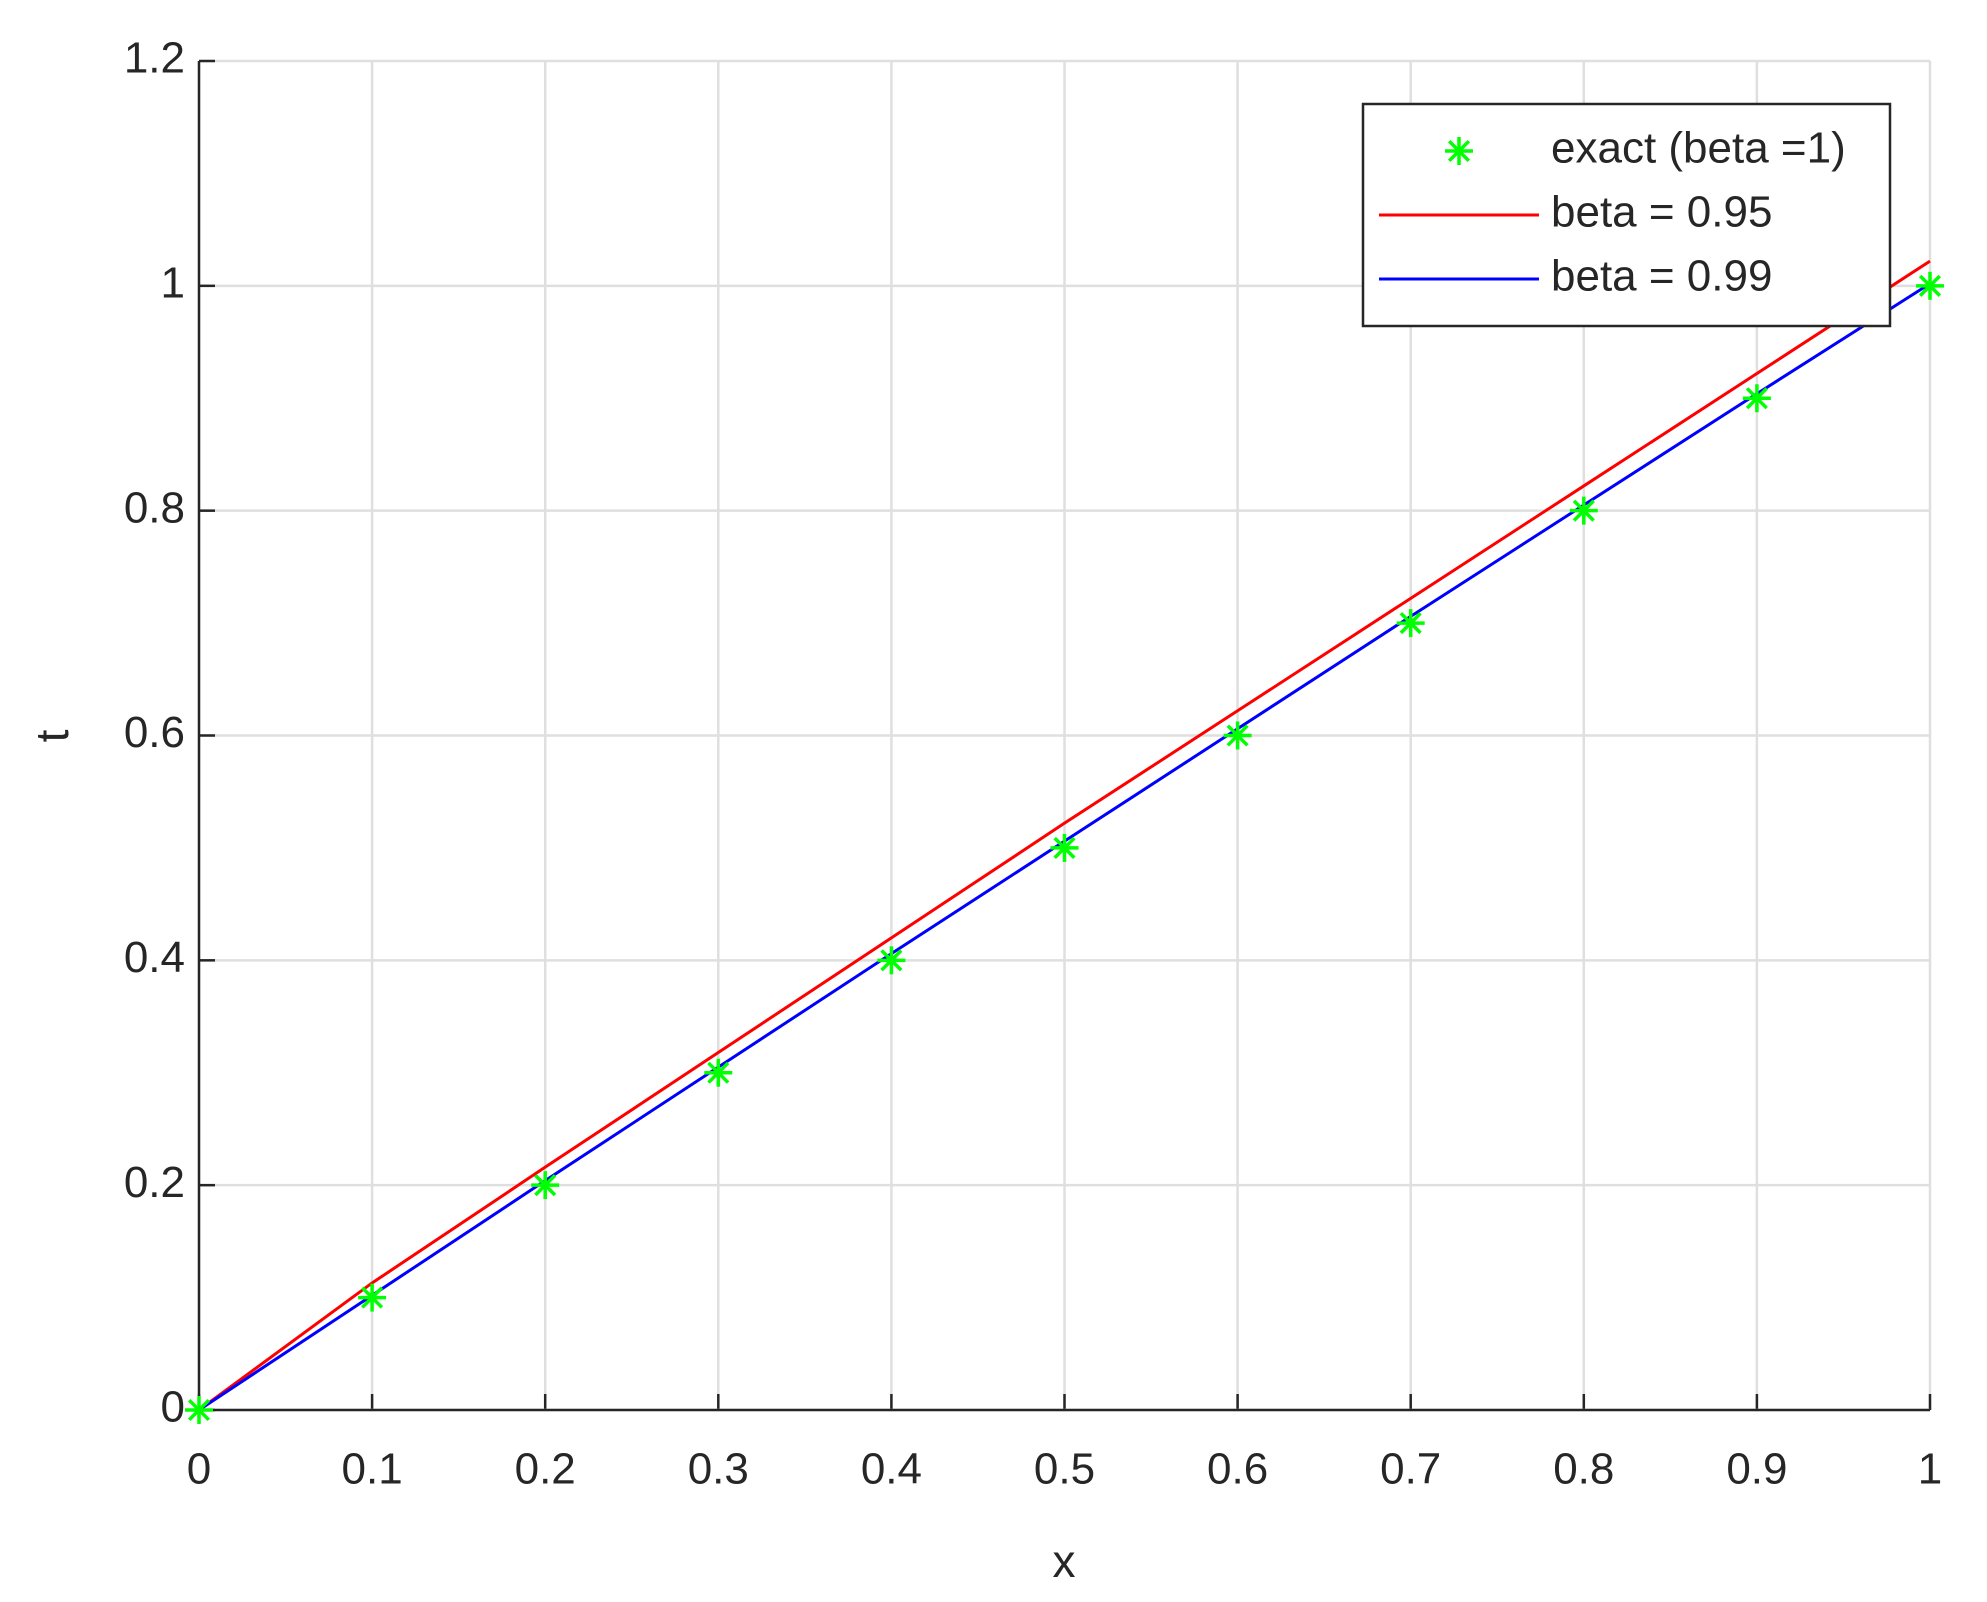 Image resolution: width=1987 pixels, height=1602 pixels. Describe the element at coordinates (1064, 1561) in the screenshot. I see `x-axis-label: x` at that location.